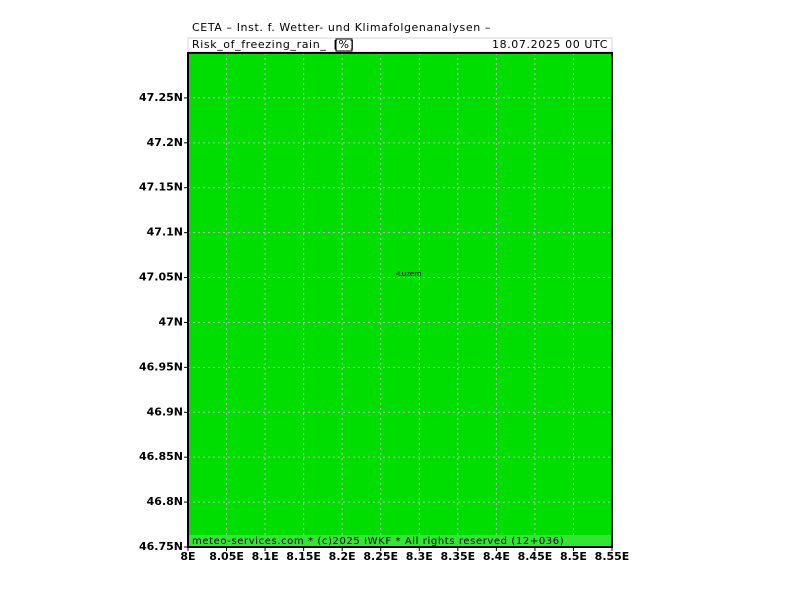 This screenshot has width=800, height=600. Describe the element at coordinates (550, 44) in the screenshot. I see `valid-time: 18.07.2025 00 UTC` at that location.